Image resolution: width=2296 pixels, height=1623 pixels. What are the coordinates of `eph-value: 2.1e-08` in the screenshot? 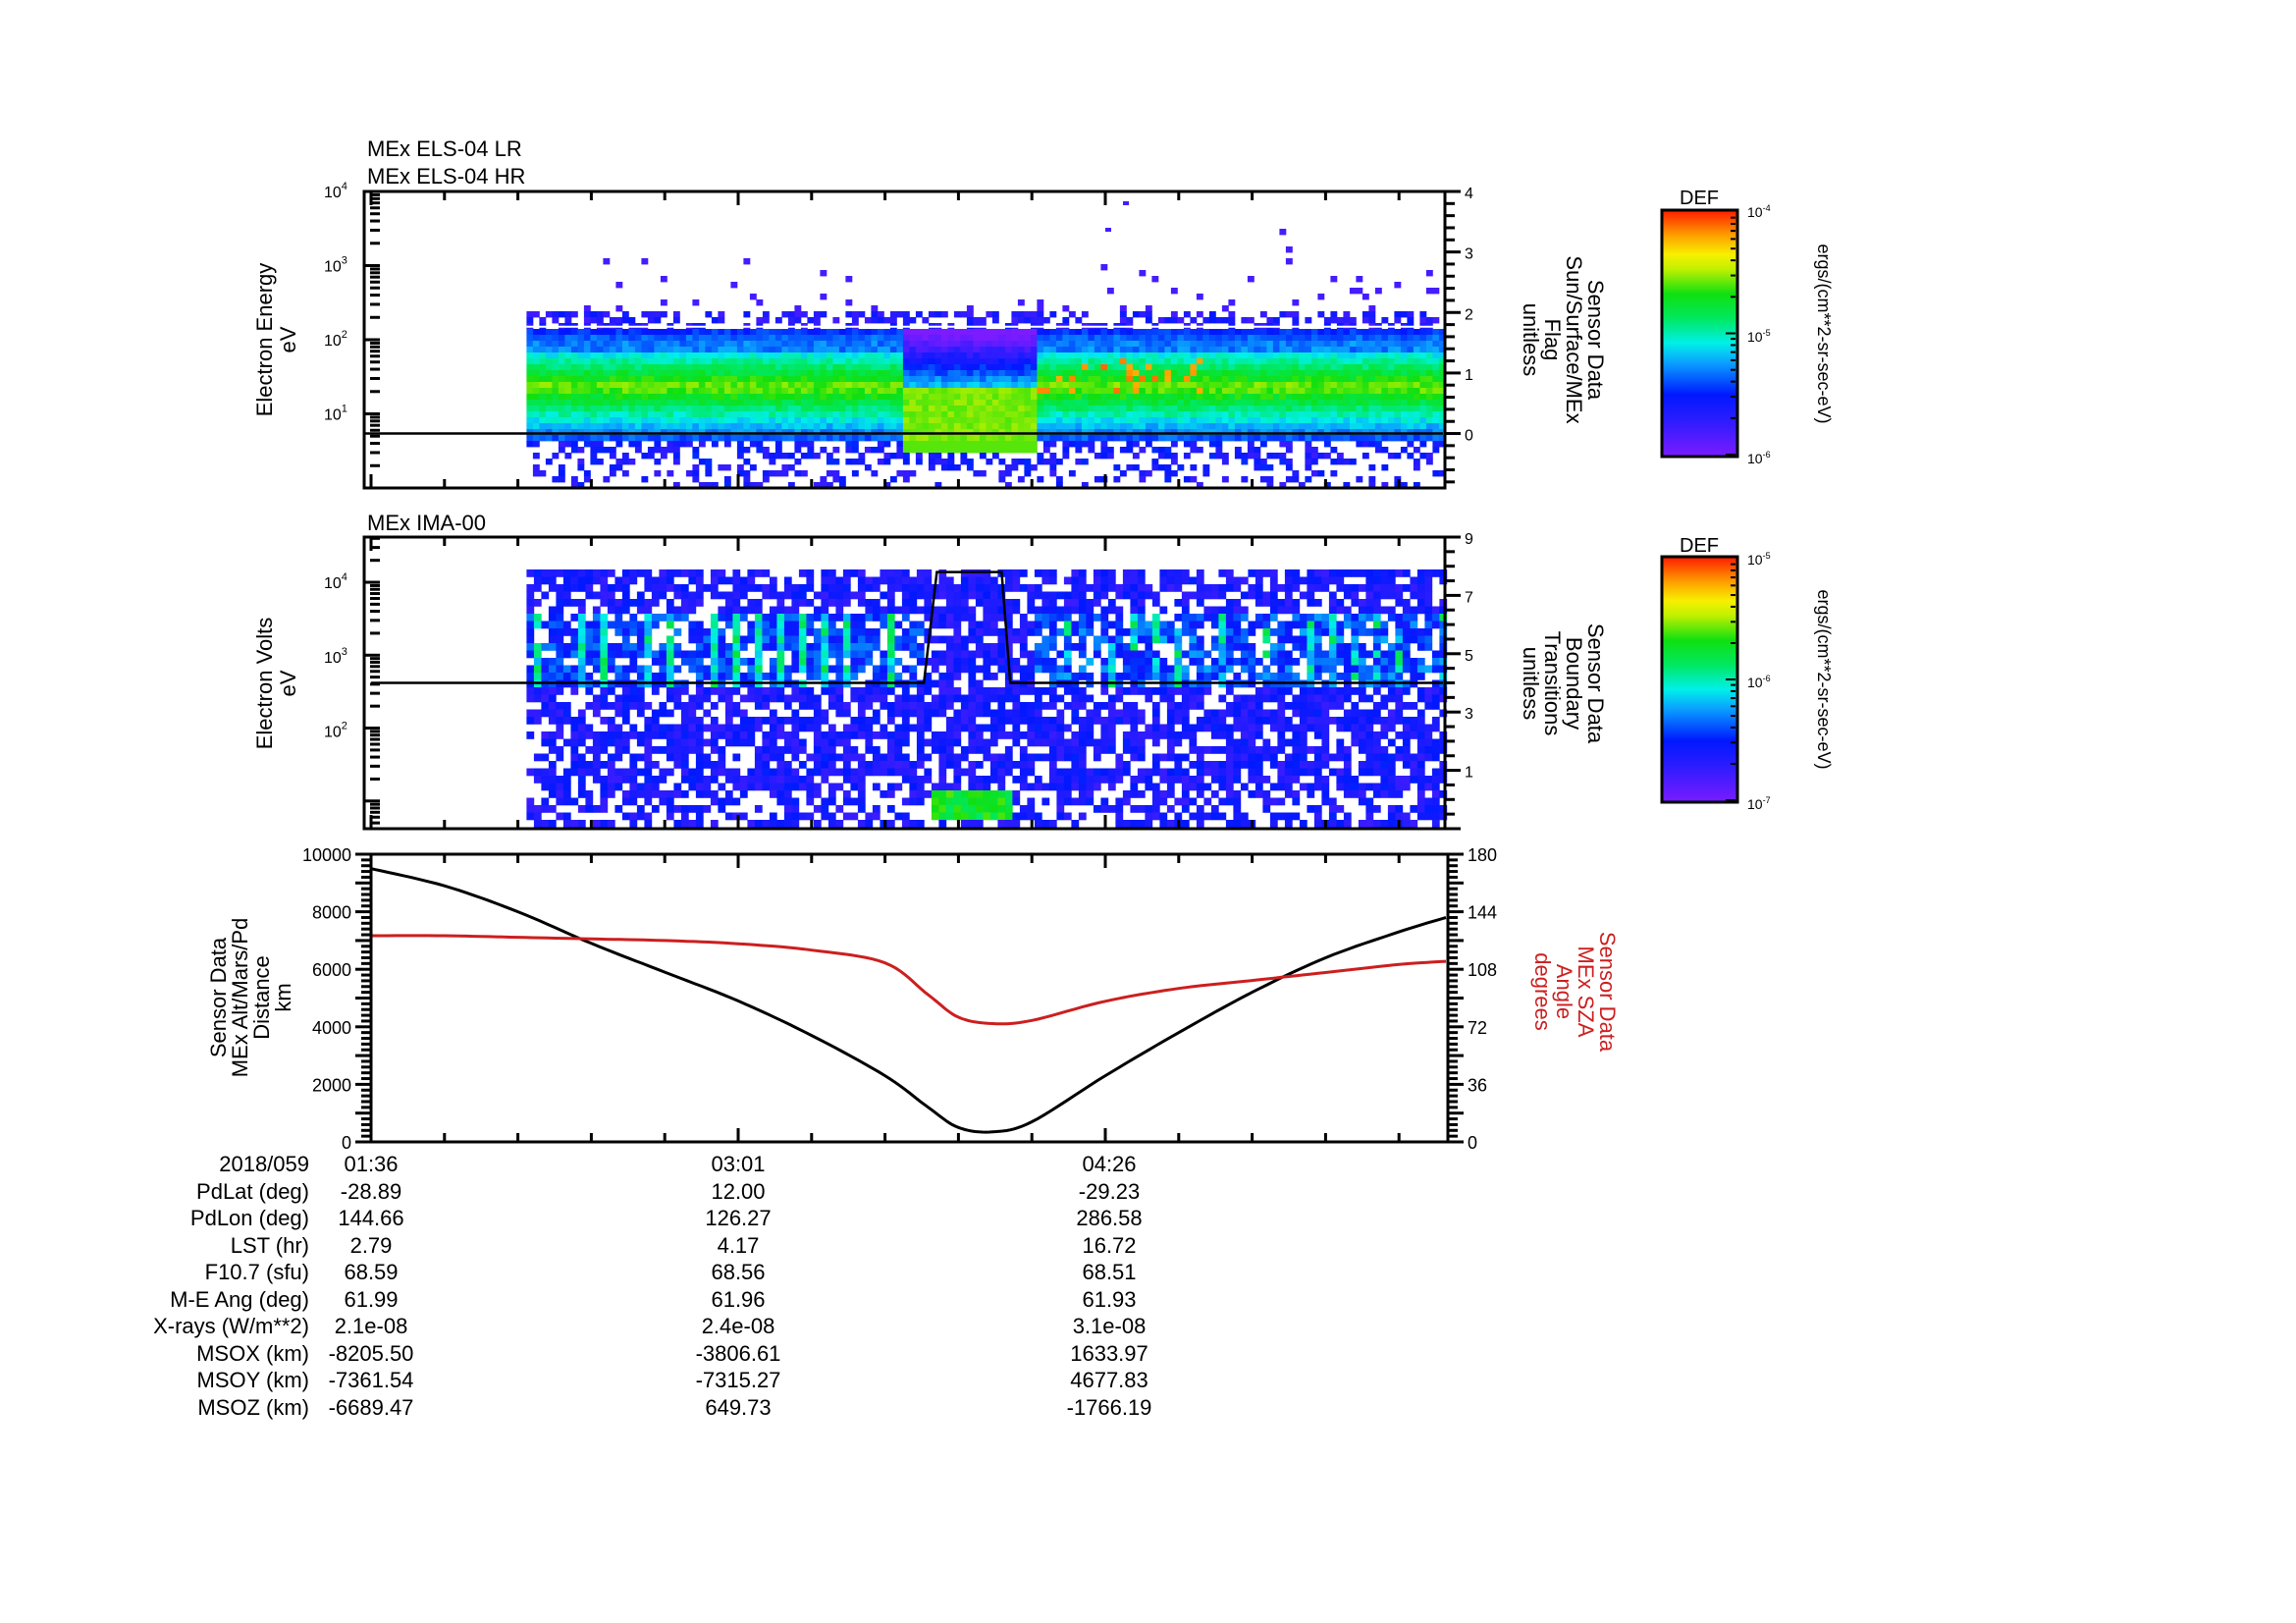 It's located at (371, 1326).